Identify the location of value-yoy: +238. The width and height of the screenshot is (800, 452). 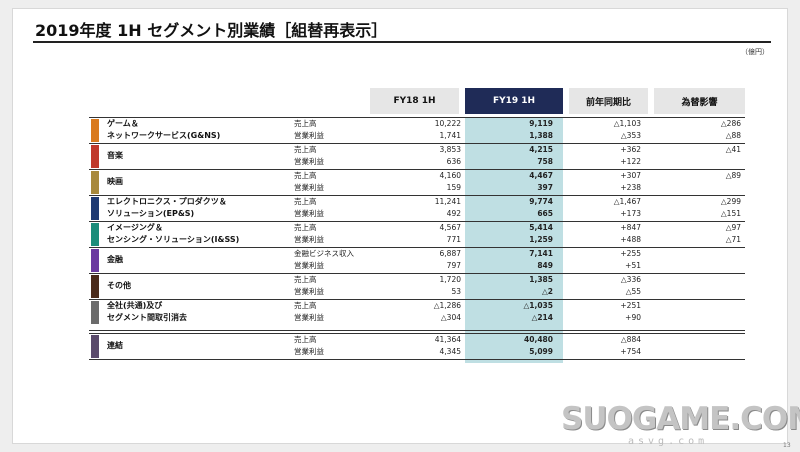
(630, 187).